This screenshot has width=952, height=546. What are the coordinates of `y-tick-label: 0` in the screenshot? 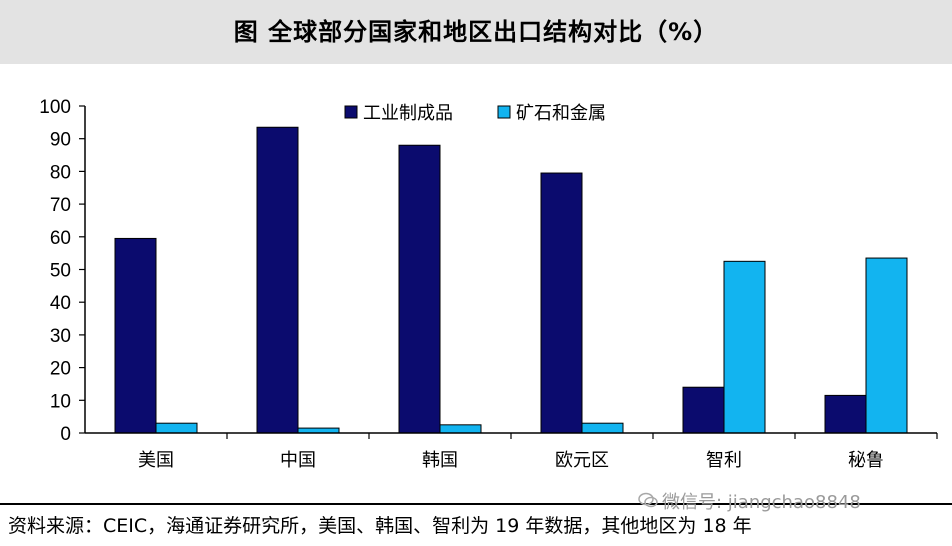 It's located at (65, 434).